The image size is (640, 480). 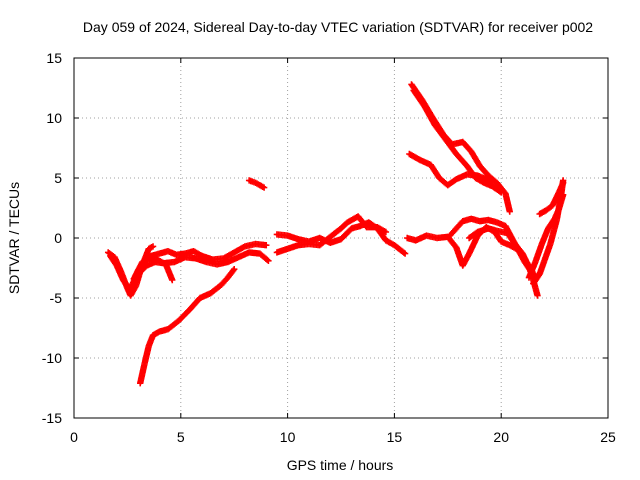 I want to click on x-tick-label: 10, so click(x=288, y=437).